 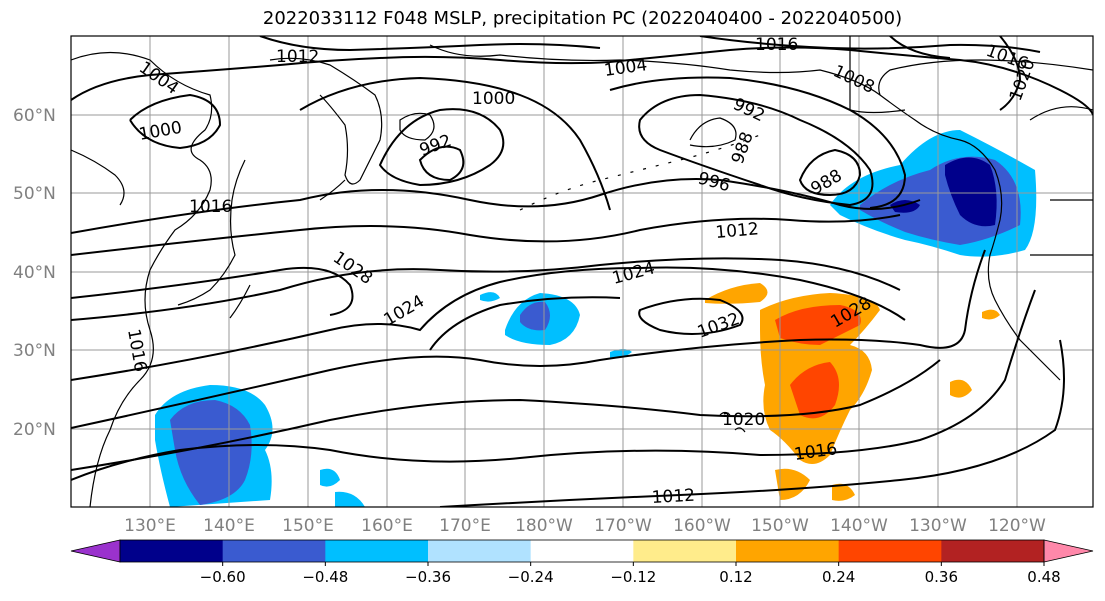 I want to click on lon-label: 140°E, so click(x=229, y=526).